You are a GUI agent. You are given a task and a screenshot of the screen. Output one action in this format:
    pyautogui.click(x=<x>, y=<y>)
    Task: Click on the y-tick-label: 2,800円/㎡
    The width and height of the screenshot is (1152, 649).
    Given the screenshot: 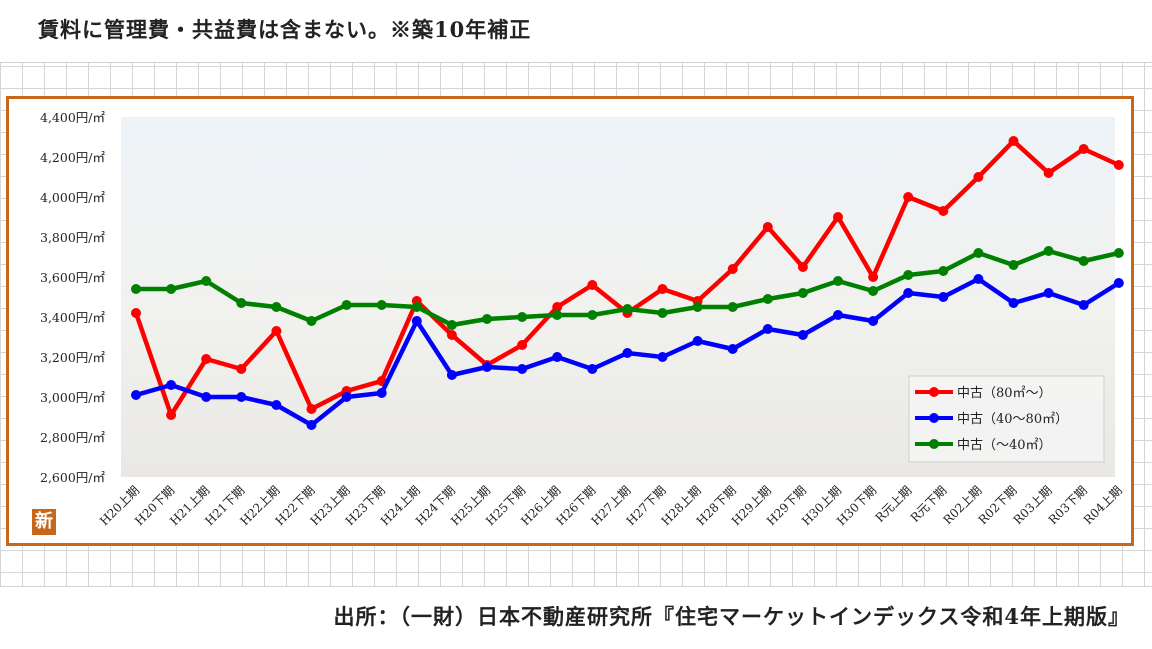 What is the action you would take?
    pyautogui.click(x=72, y=437)
    